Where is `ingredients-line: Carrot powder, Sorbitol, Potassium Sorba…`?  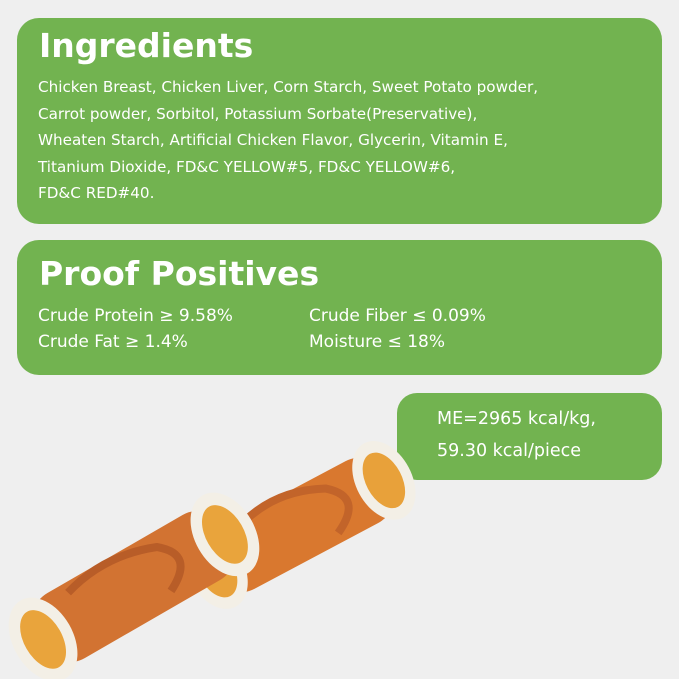 ingredients-line: Carrot powder, Sorbitol, Potassium Sorba… is located at coordinates (258, 113).